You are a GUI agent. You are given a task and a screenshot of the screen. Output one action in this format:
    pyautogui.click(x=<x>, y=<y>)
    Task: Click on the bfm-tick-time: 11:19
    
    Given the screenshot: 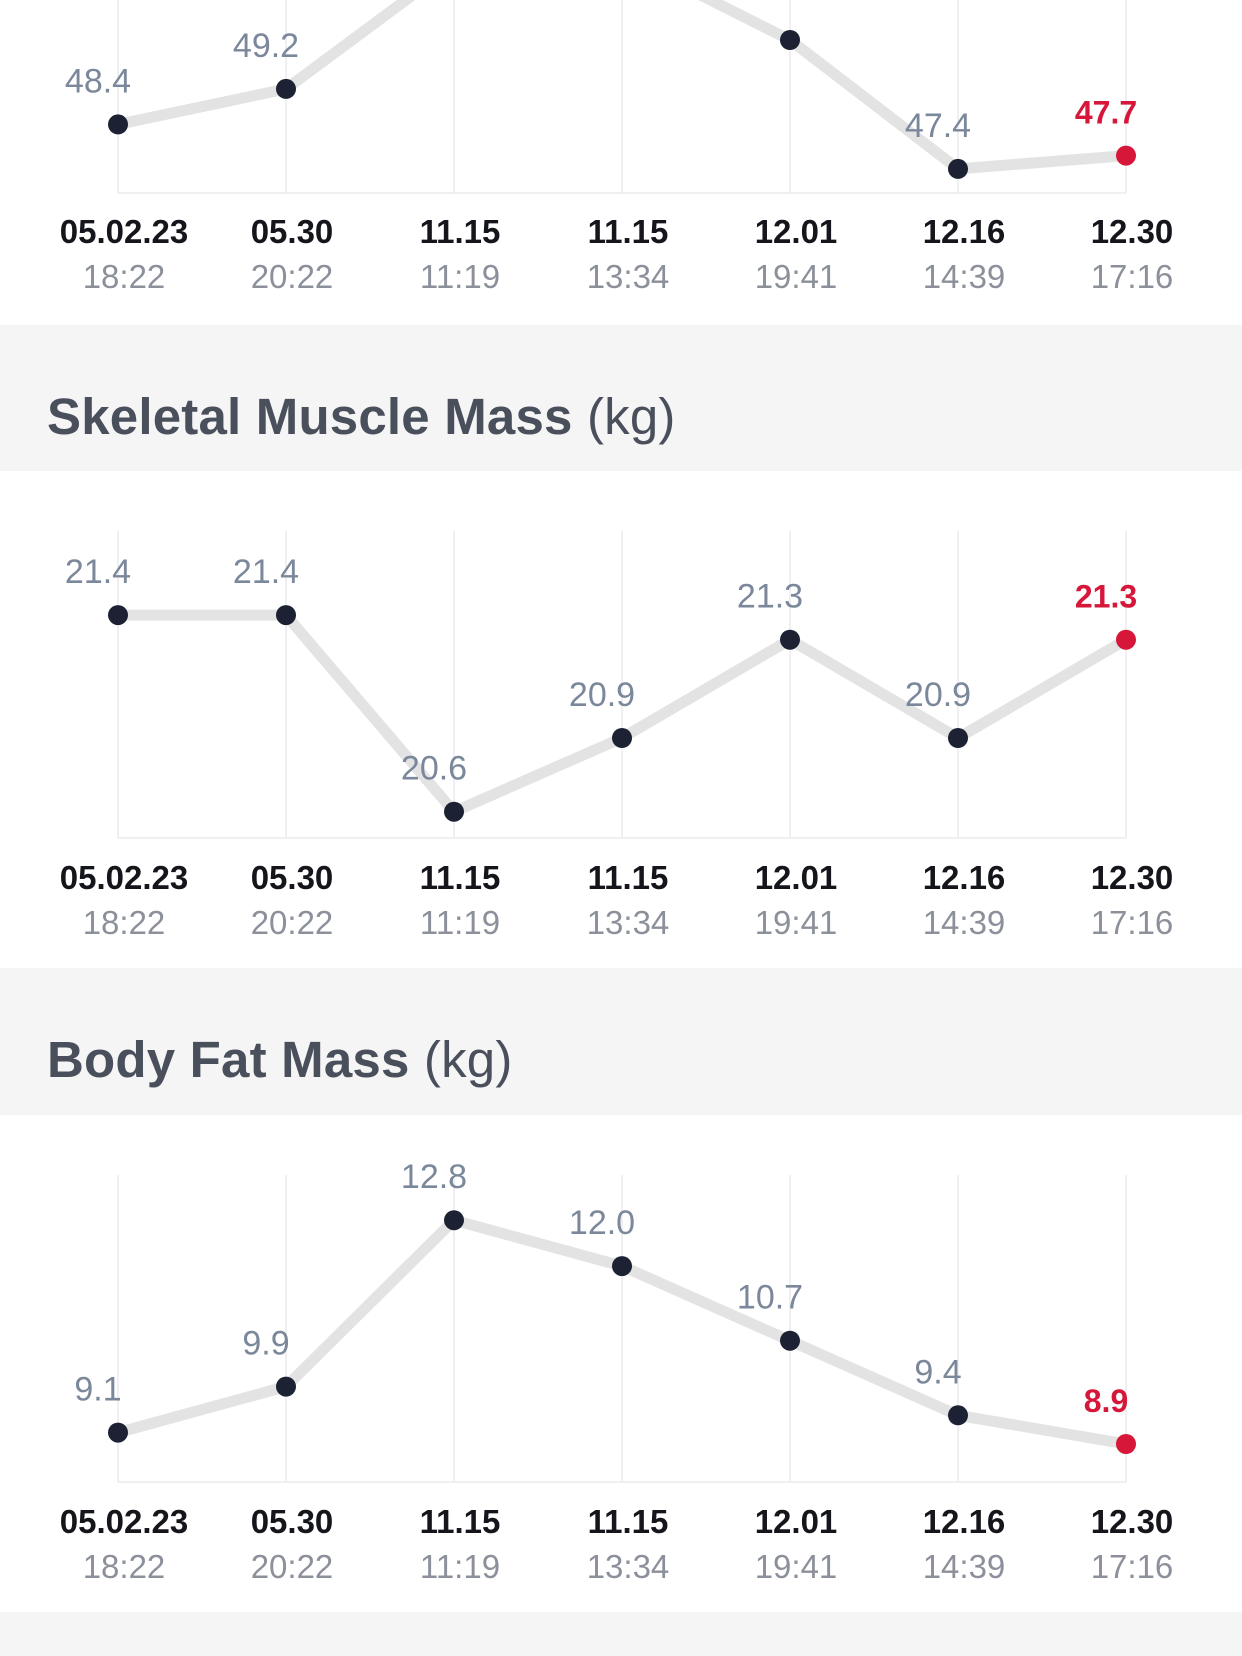 What is the action you would take?
    pyautogui.click(x=460, y=1566)
    